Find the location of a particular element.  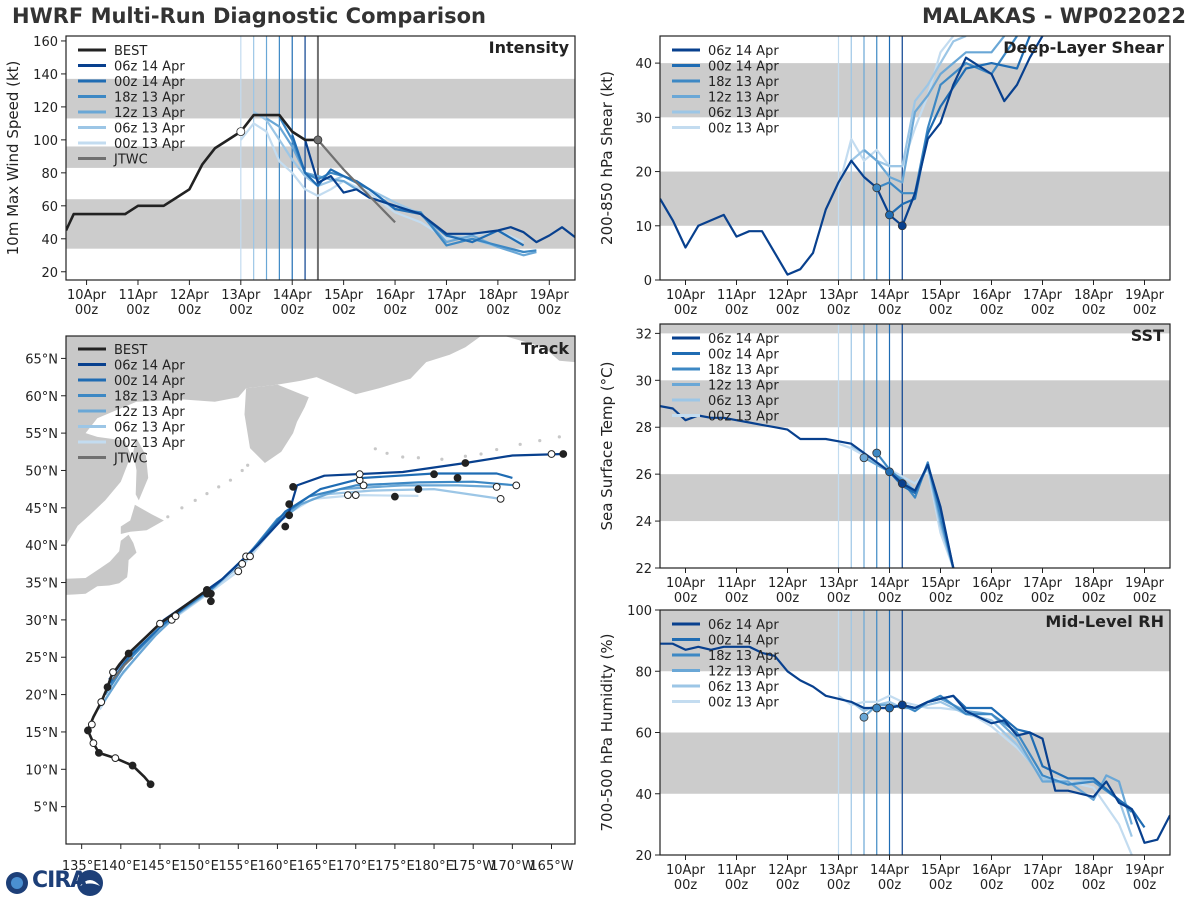

intensity-ytick-label: 120 is located at coordinates (45, 108).